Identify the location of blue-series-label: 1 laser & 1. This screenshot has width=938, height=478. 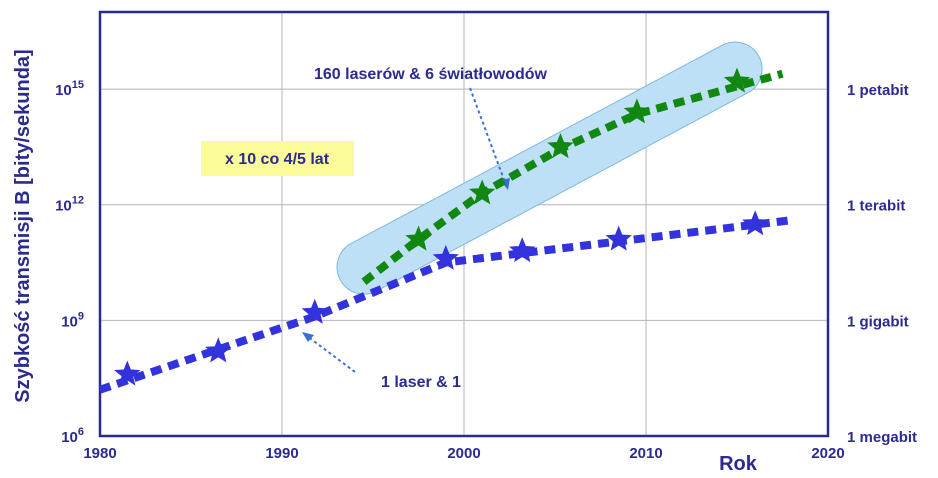
(421, 382).